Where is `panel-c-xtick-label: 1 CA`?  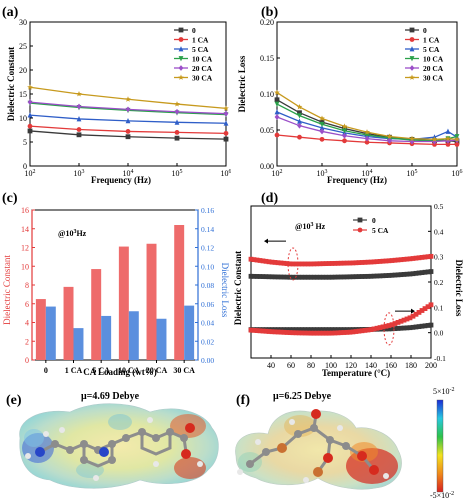 panel-c-xtick-label: 1 CA is located at coordinates (74, 370).